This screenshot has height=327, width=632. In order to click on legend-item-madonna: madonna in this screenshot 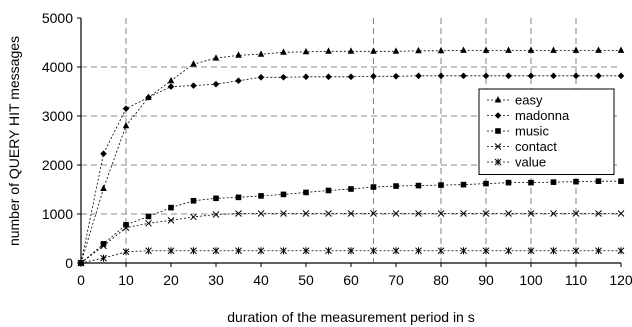, I will do `click(528, 115)`.